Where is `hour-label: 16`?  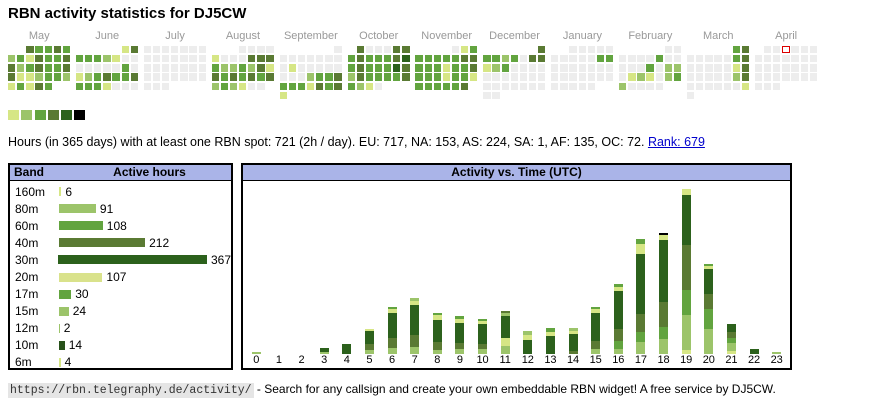 hour-label: 16 is located at coordinates (618, 360).